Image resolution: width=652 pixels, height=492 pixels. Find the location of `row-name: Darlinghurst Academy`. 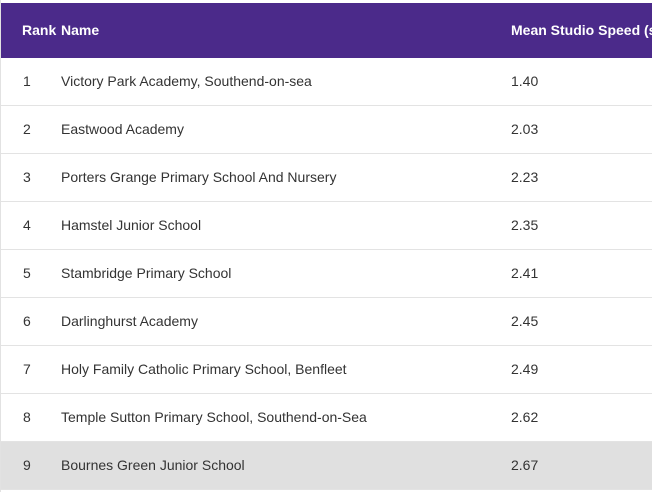

row-name: Darlinghurst Academy is located at coordinates (129, 321).